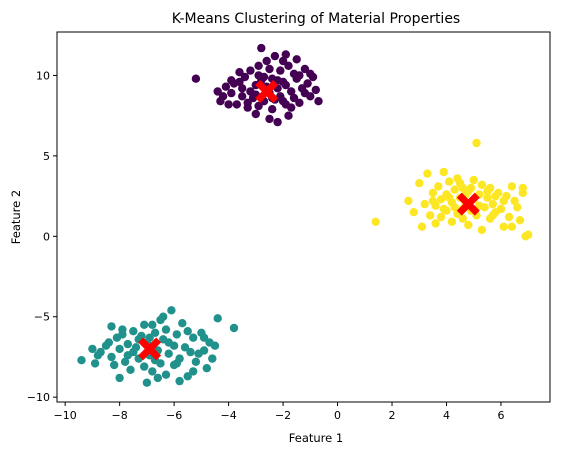 This screenshot has width=574, height=455. Describe the element at coordinates (283, 415) in the screenshot. I see `x-tick-label: −2` at that location.